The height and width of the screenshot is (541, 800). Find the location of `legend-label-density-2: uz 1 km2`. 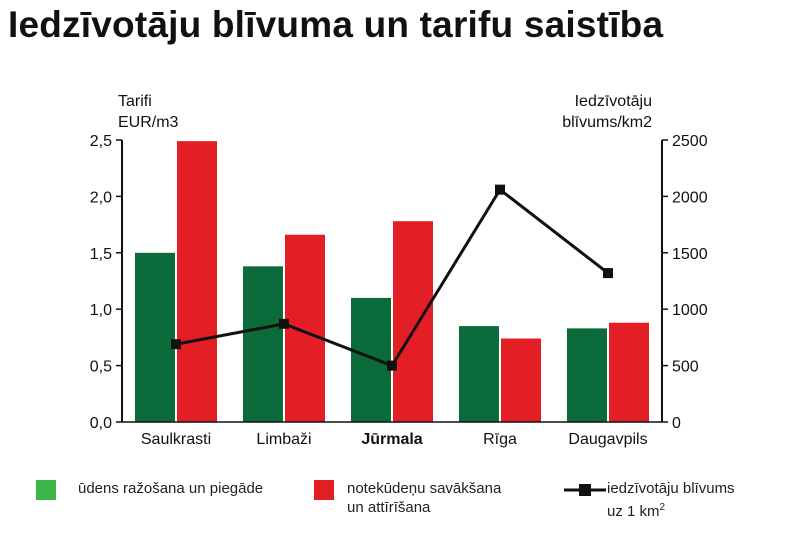

legend-label-density-2: uz 1 km2 is located at coordinates (636, 509).